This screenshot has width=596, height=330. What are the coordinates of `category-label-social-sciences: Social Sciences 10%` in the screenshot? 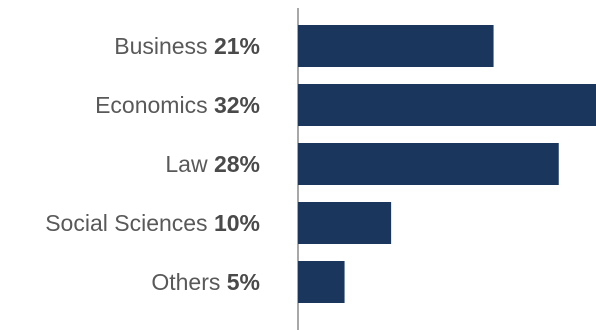 It's located at (152, 223).